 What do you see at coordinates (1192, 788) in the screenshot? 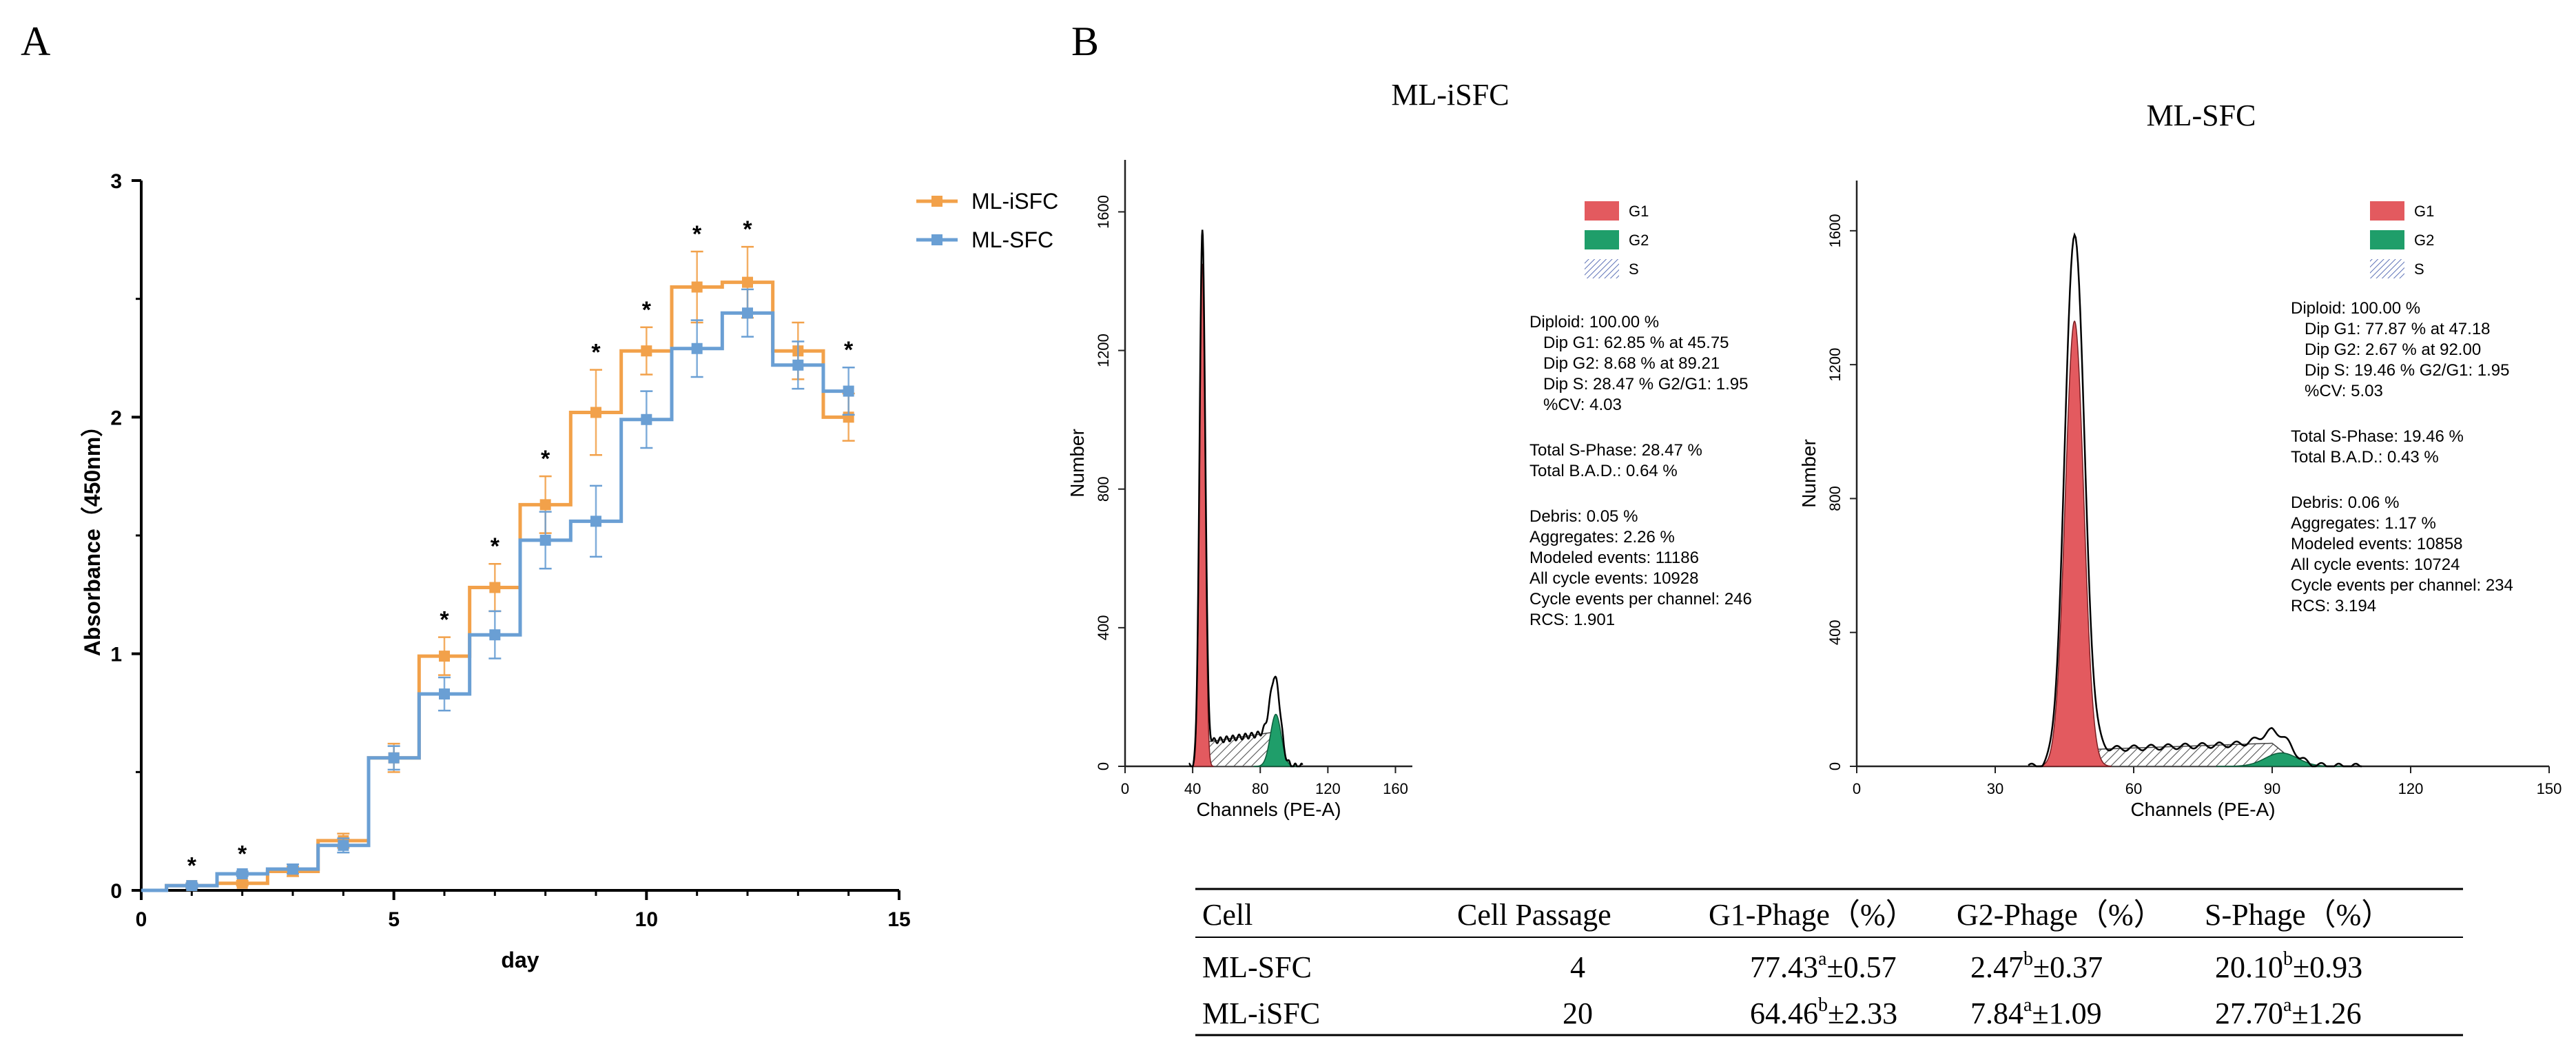
I see `x-tick-label: 40` at bounding box center [1192, 788].